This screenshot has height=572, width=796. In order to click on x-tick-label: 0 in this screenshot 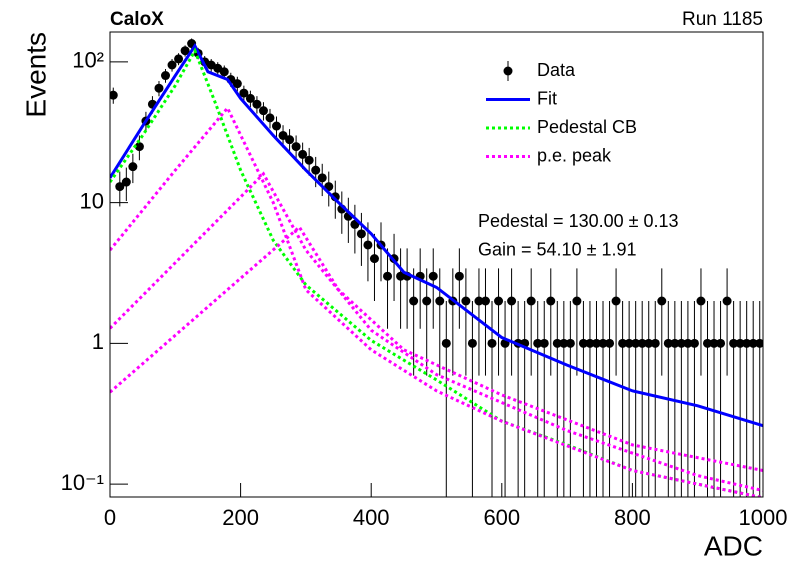, I will do `click(110, 517)`.